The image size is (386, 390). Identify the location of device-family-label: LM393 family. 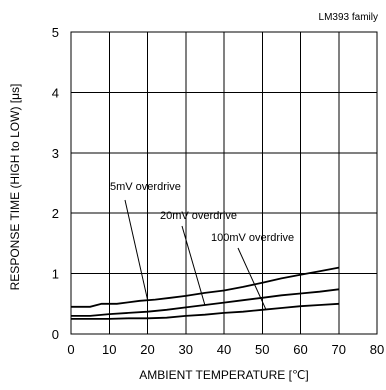
(348, 17).